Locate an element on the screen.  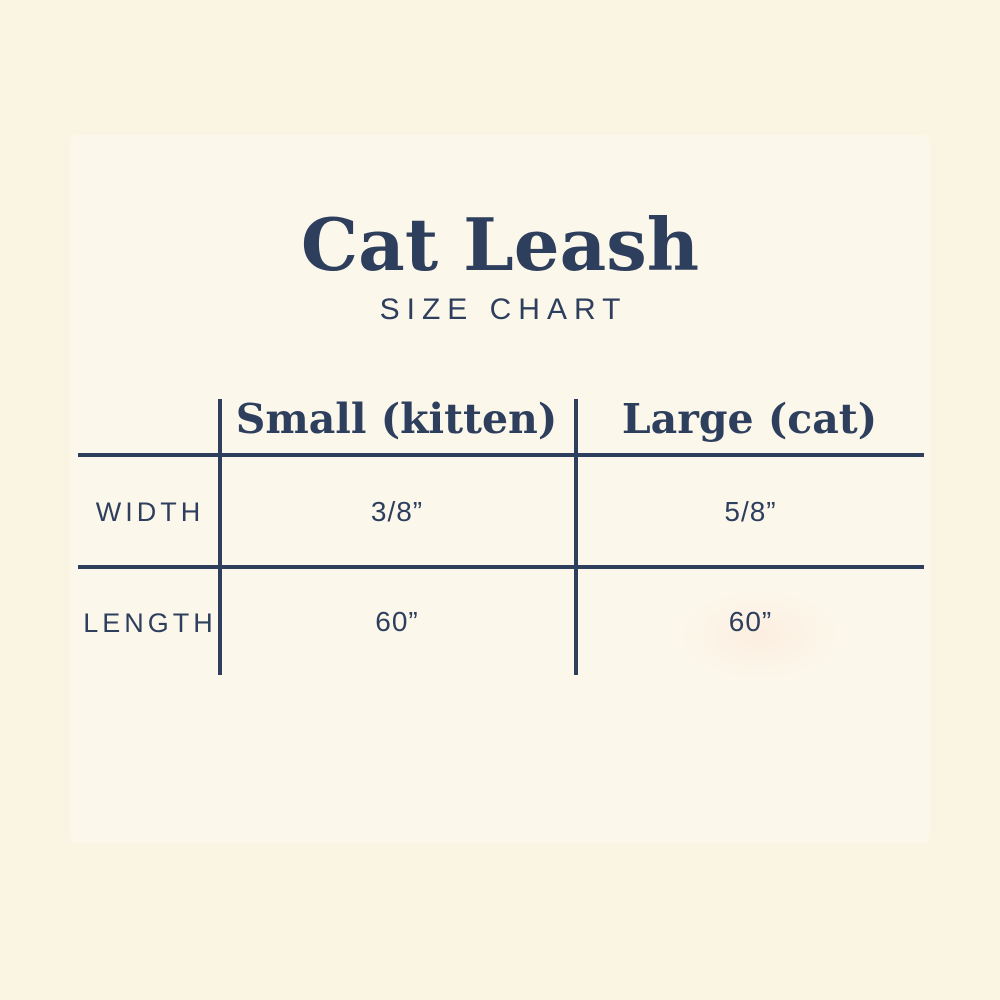
column-header-large: Large (cat) is located at coordinates (749, 419).